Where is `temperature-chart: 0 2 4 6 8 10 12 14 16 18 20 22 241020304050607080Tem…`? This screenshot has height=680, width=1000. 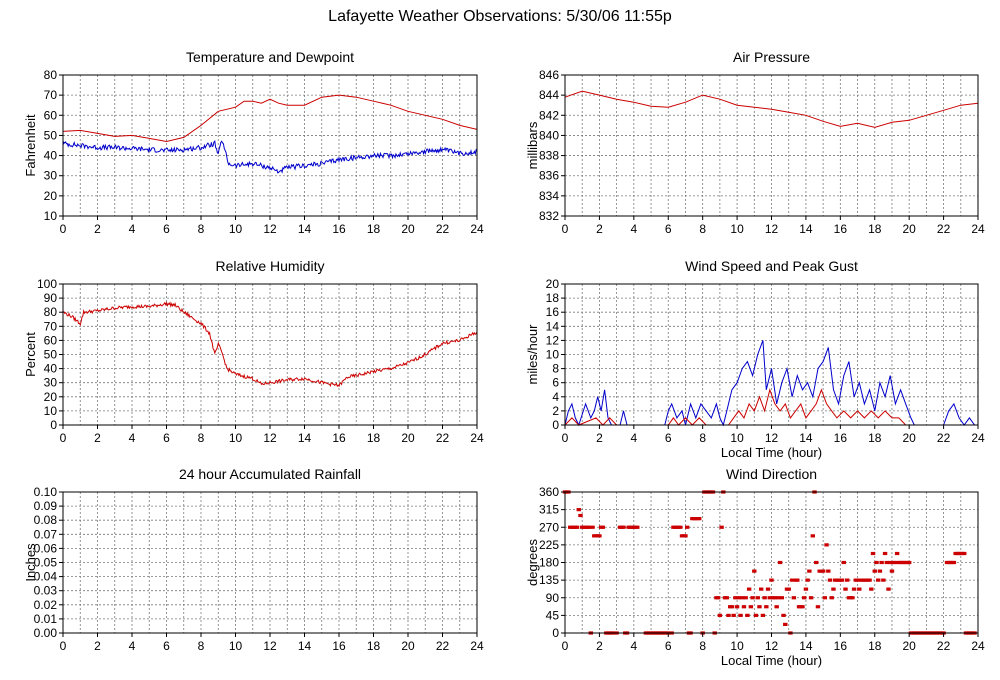
temperature-chart: 0 2 4 6 8 10 12 14 16 18 20 22 241020304050607080Tem… is located at coordinates (253, 142).